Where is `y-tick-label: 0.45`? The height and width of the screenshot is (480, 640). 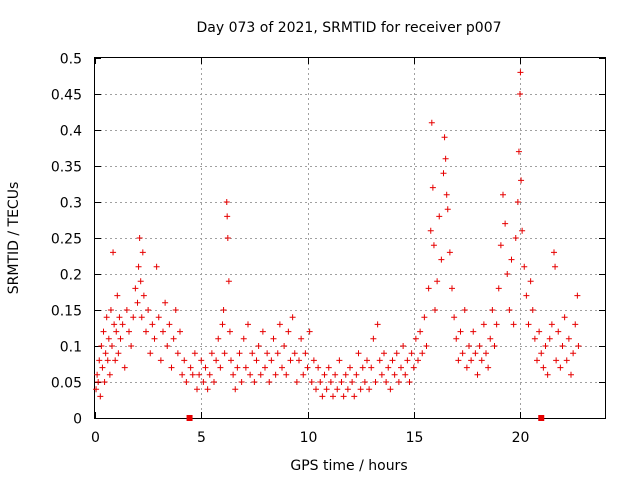 y-tick-label: 0.45 is located at coordinates (66, 96).